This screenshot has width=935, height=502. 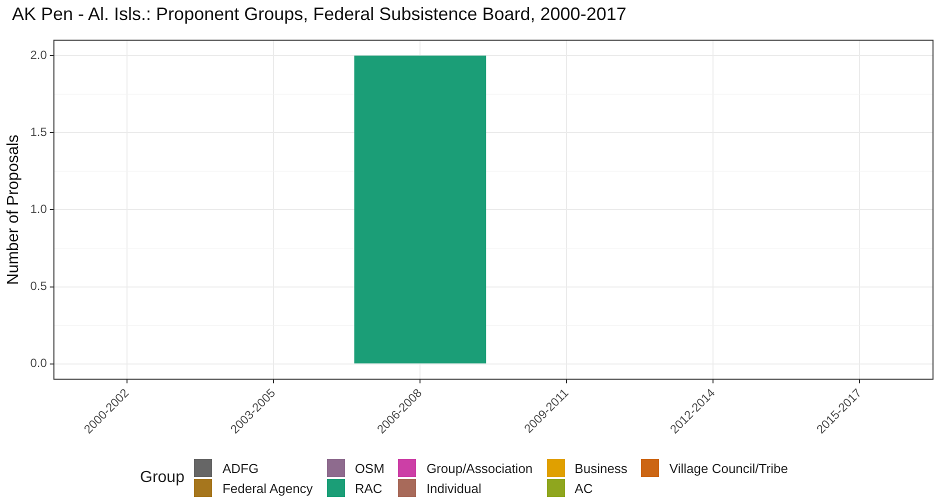 What do you see at coordinates (583, 488) in the screenshot?
I see `legend-label: AC` at bounding box center [583, 488].